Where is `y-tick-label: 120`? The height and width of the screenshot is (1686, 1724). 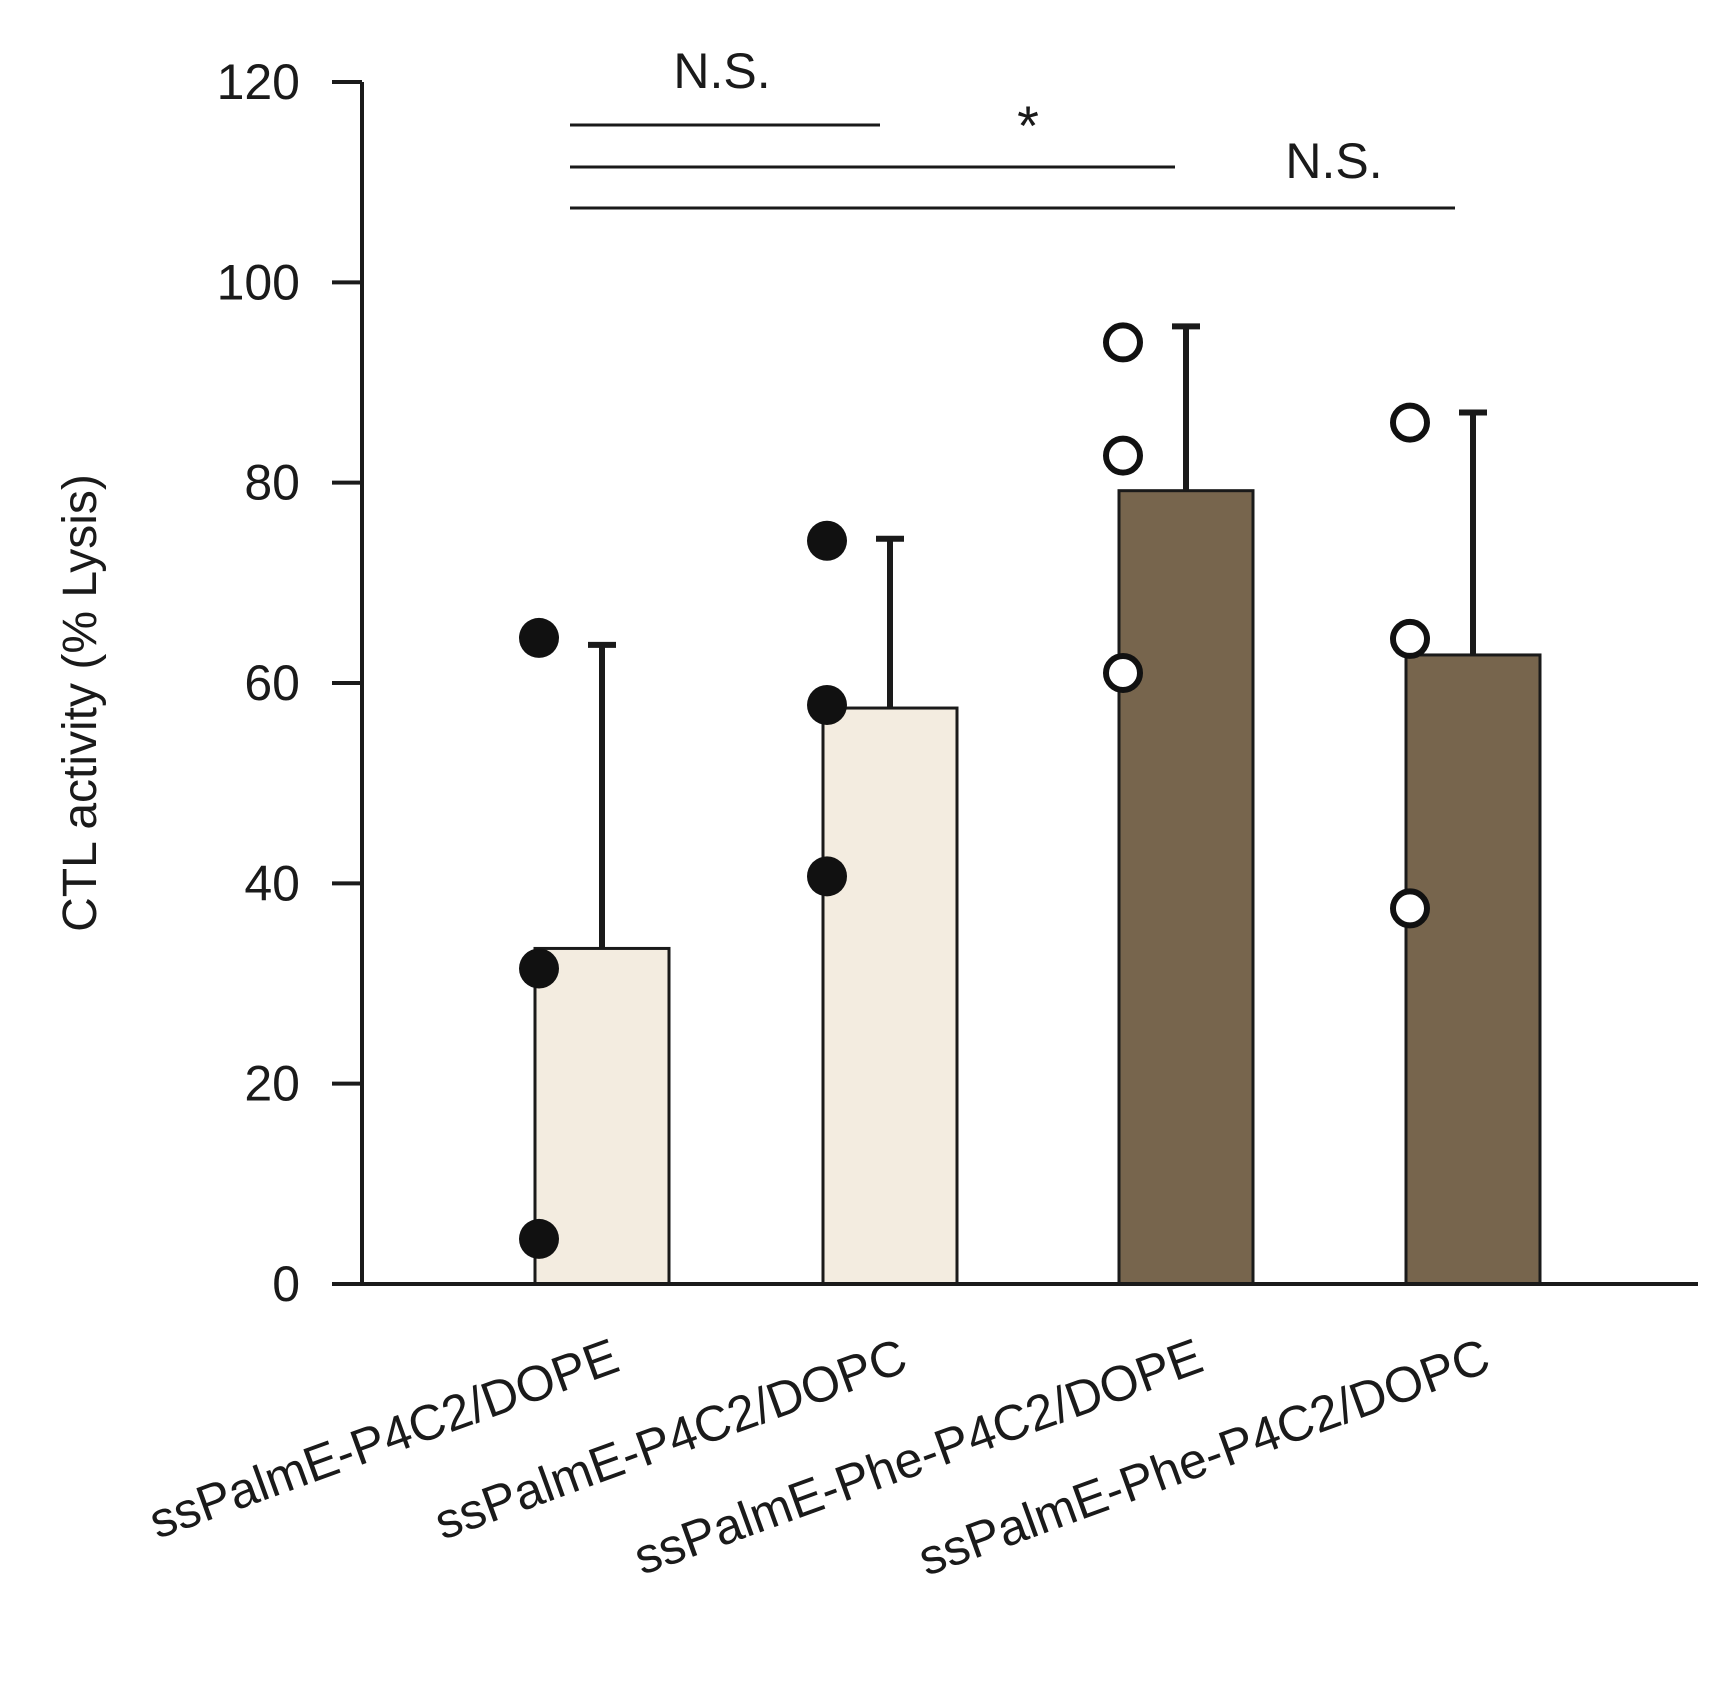 y-tick-label: 120 is located at coordinates (258, 82).